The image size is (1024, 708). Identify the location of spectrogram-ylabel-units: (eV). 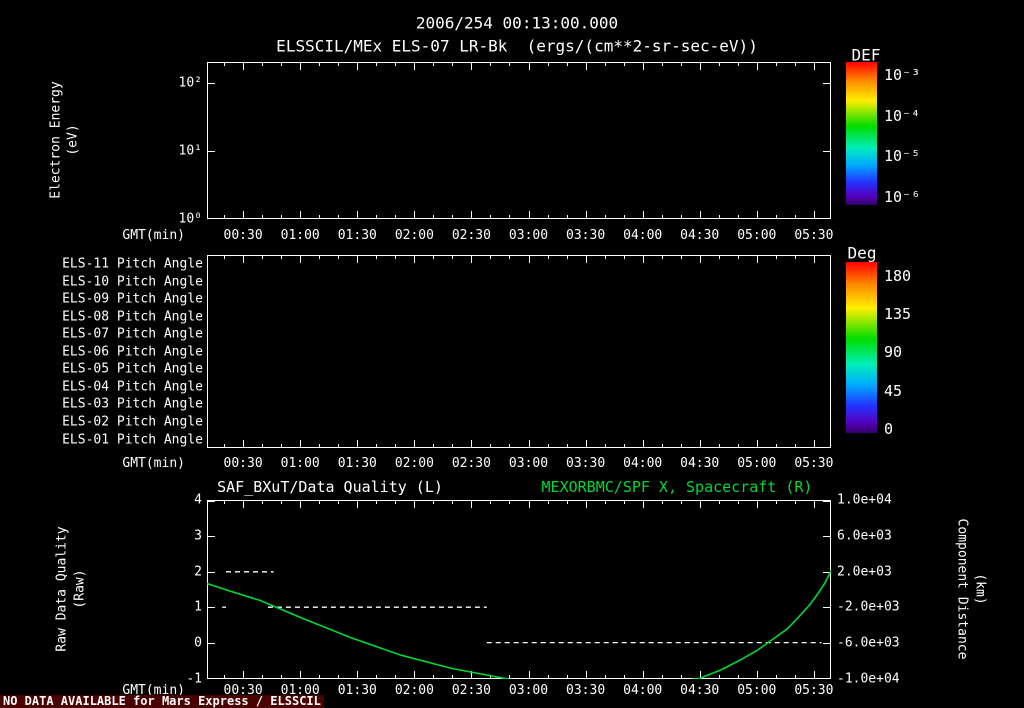
(73, 140).